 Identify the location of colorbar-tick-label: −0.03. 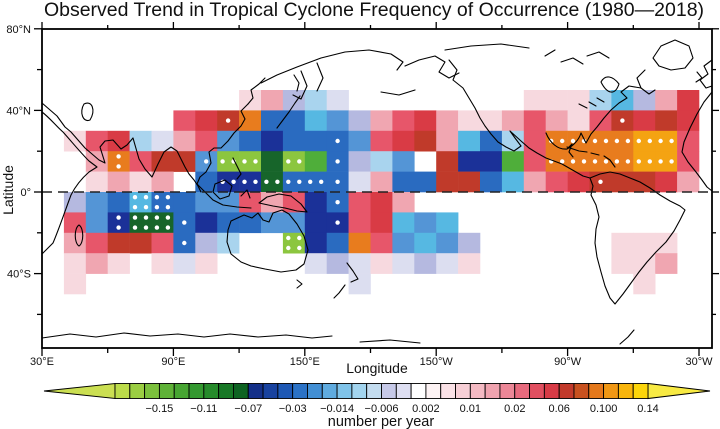
(293, 409).